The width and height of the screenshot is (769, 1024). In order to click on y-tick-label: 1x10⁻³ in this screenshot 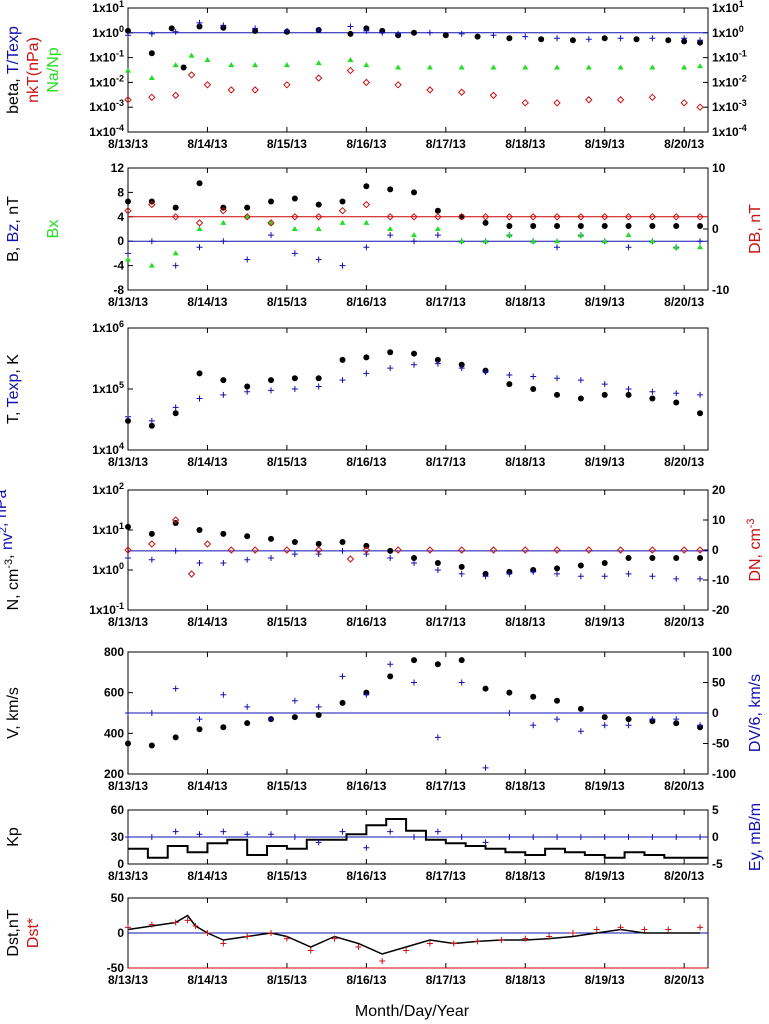, I will do `click(106, 106)`.